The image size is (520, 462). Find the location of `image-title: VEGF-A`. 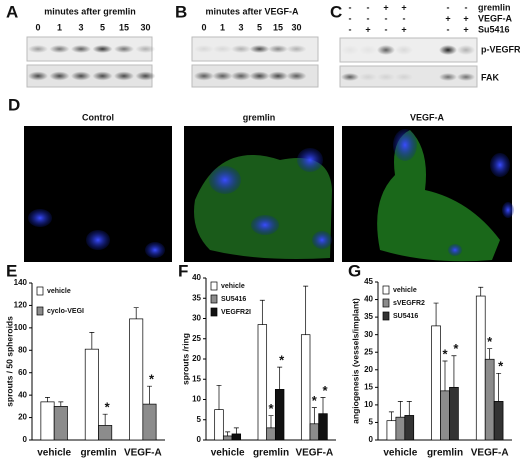

image-title: VEGF-A is located at coordinates (427, 117).